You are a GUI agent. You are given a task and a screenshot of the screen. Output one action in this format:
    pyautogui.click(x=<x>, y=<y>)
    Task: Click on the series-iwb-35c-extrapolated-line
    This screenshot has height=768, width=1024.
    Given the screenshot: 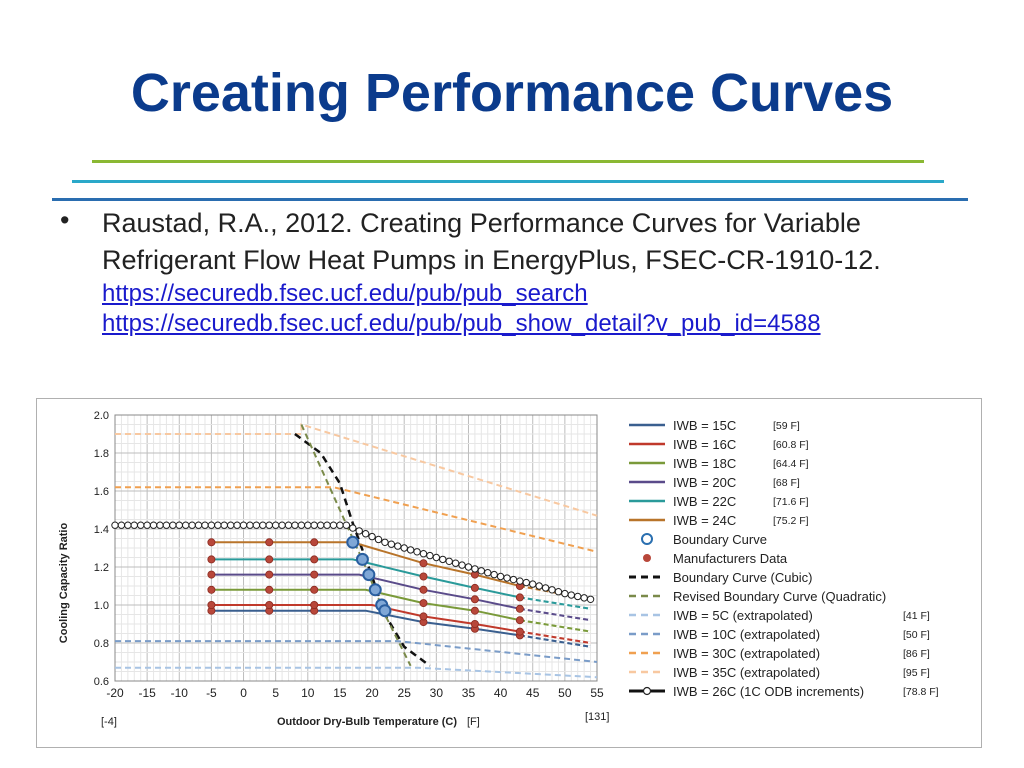 What is the action you would take?
    pyautogui.click(x=356, y=470)
    